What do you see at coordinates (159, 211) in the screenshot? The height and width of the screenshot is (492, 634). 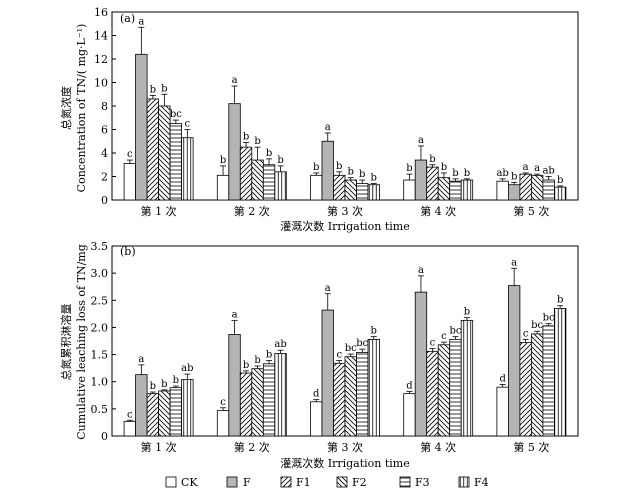 I see `panel-a-category-label: 第 1 次` at bounding box center [159, 211].